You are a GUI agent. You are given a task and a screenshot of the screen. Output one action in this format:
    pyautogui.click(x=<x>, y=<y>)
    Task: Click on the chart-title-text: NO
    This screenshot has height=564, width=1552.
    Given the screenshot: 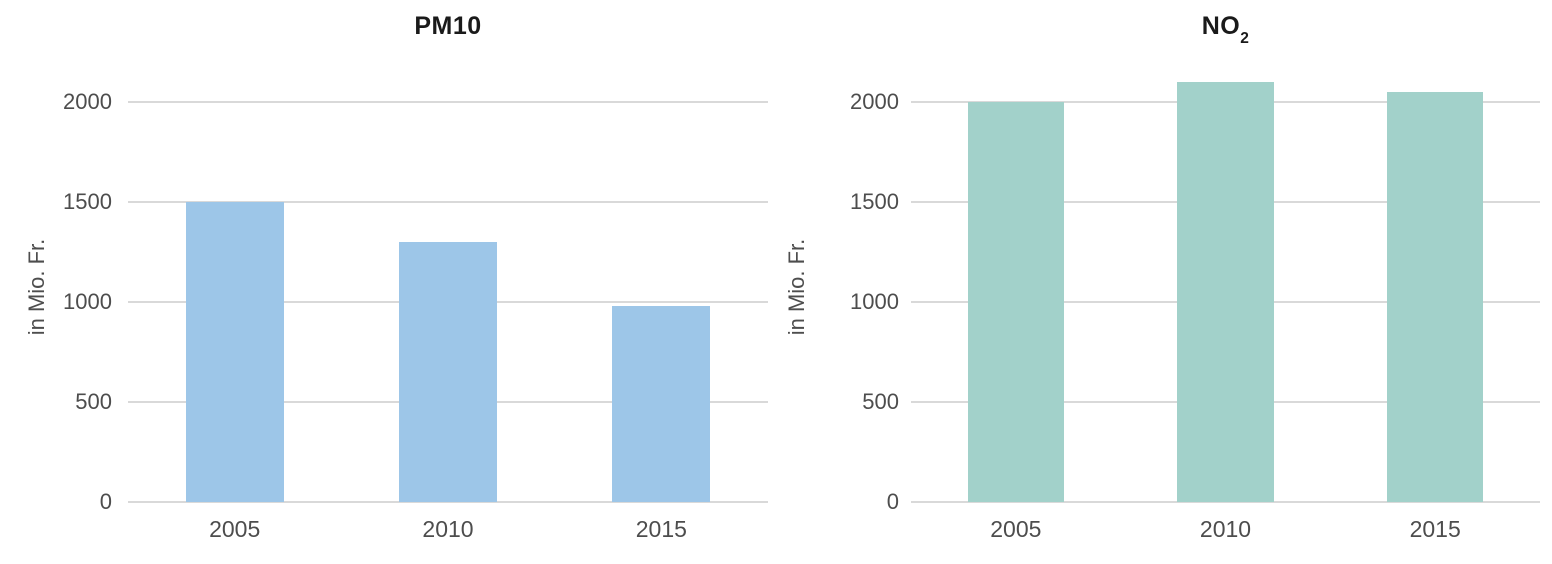 What is the action you would take?
    pyautogui.click(x=1221, y=26)
    